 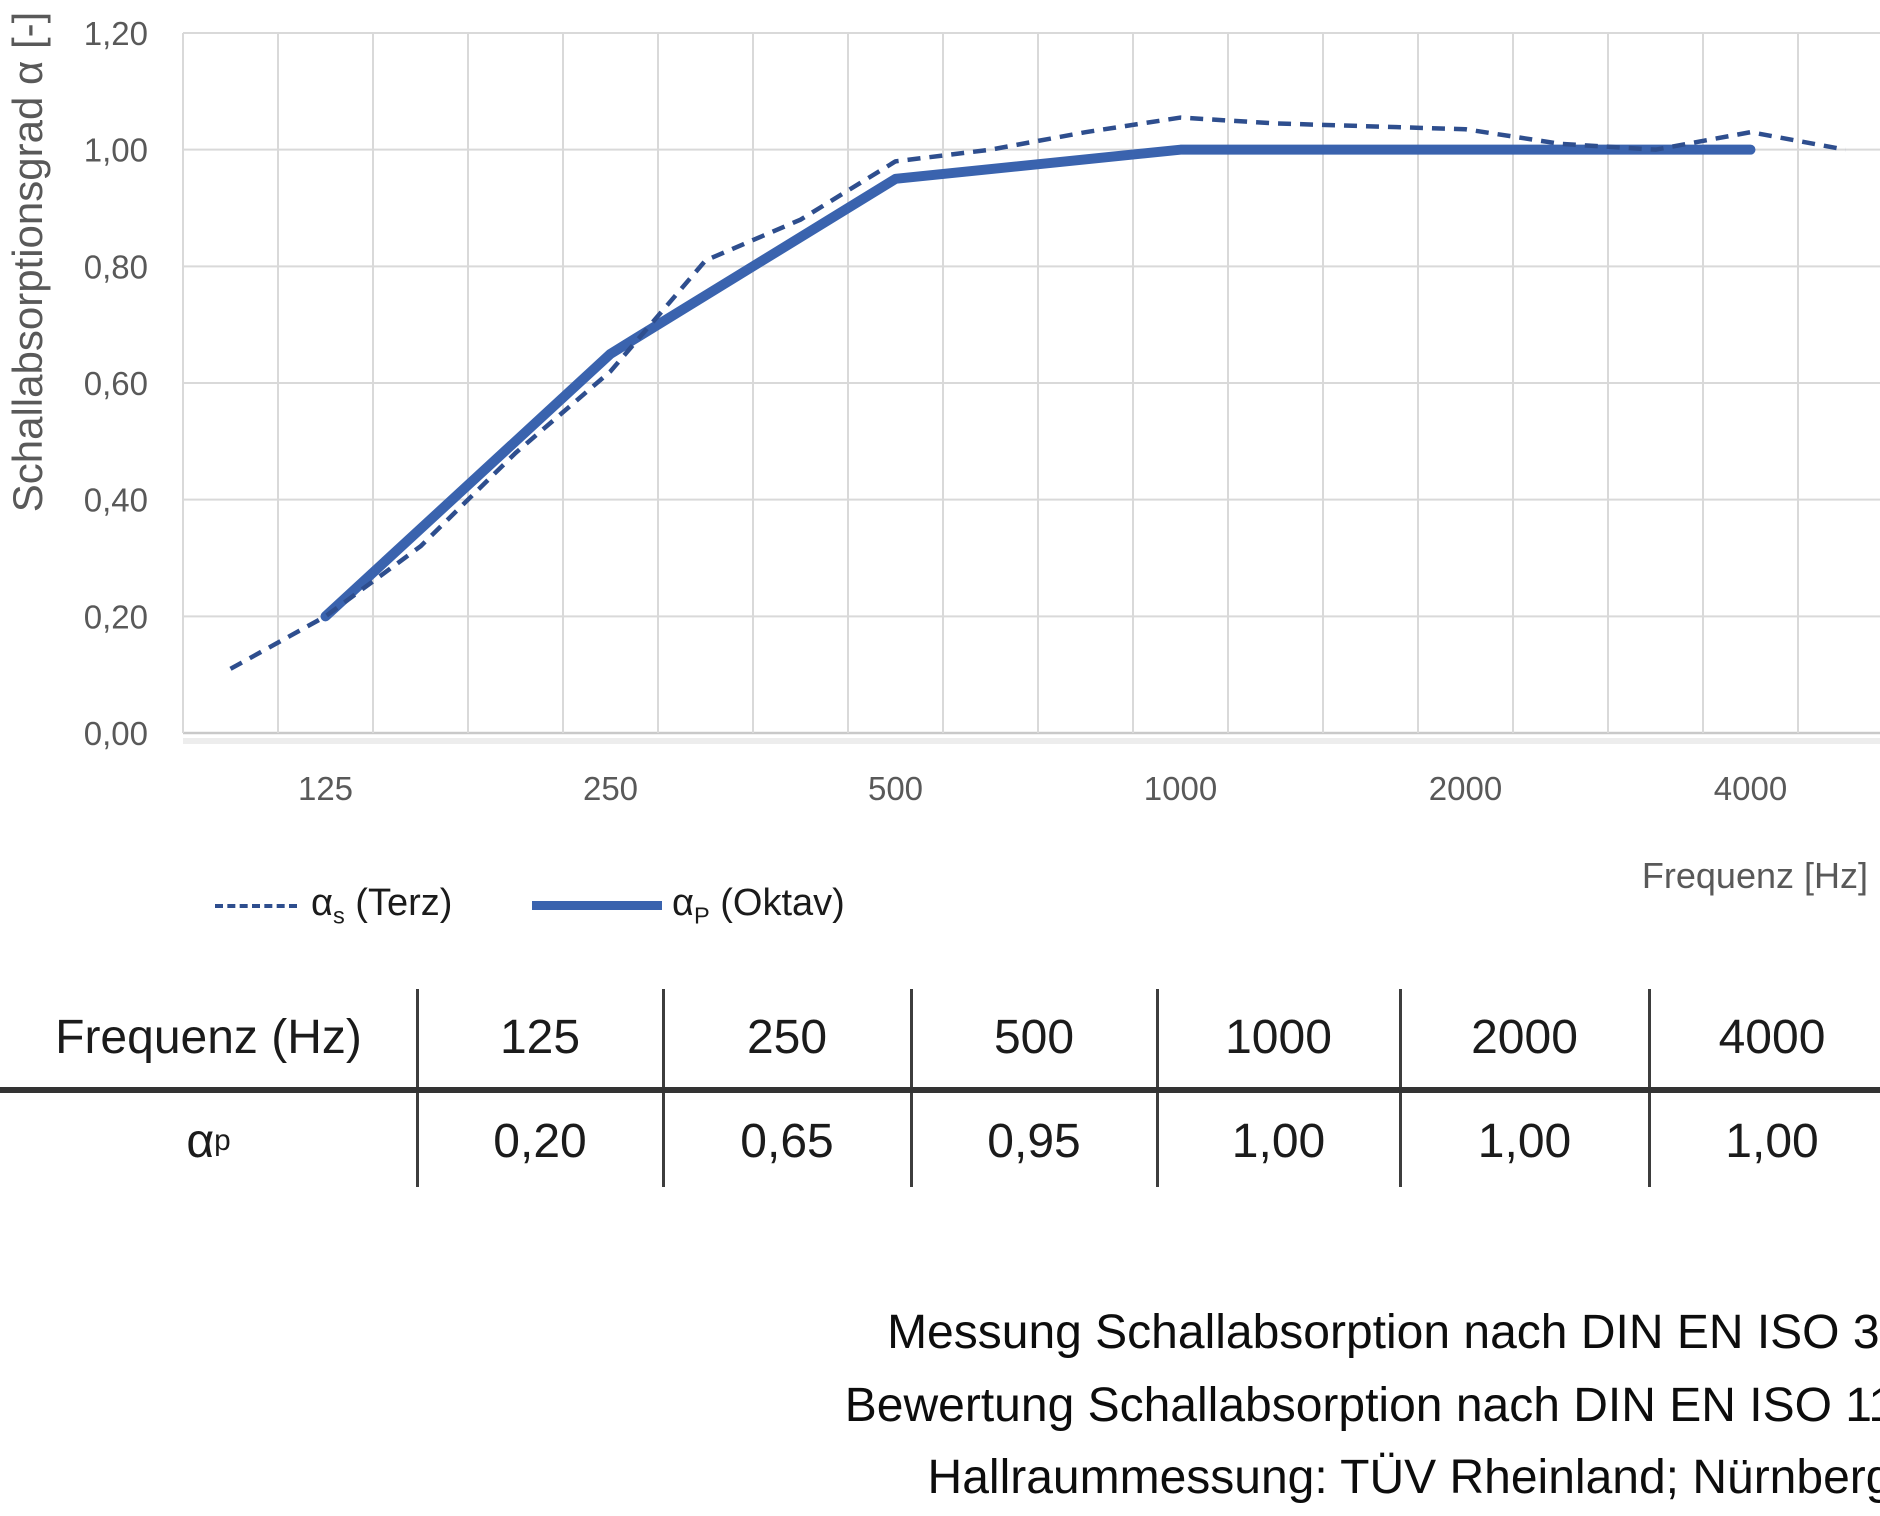 What do you see at coordinates (116, 266) in the screenshot?
I see `y-tick-label: 0,80` at bounding box center [116, 266].